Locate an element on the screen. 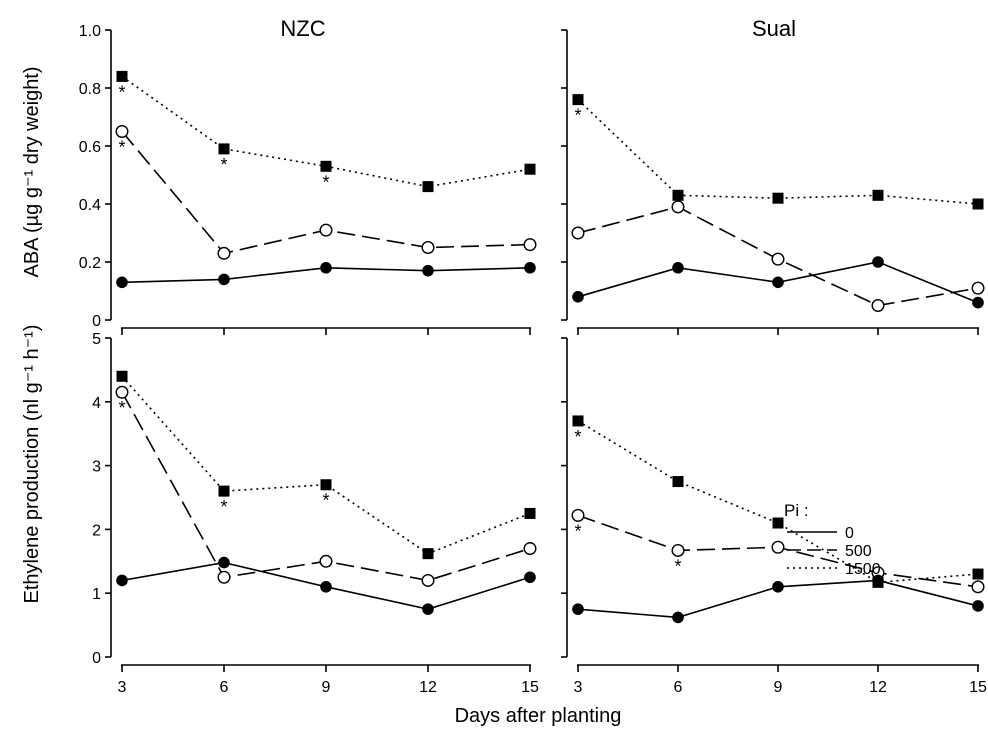 The image size is (988, 729). col-title-nzc: NZC is located at coordinates (302, 28).